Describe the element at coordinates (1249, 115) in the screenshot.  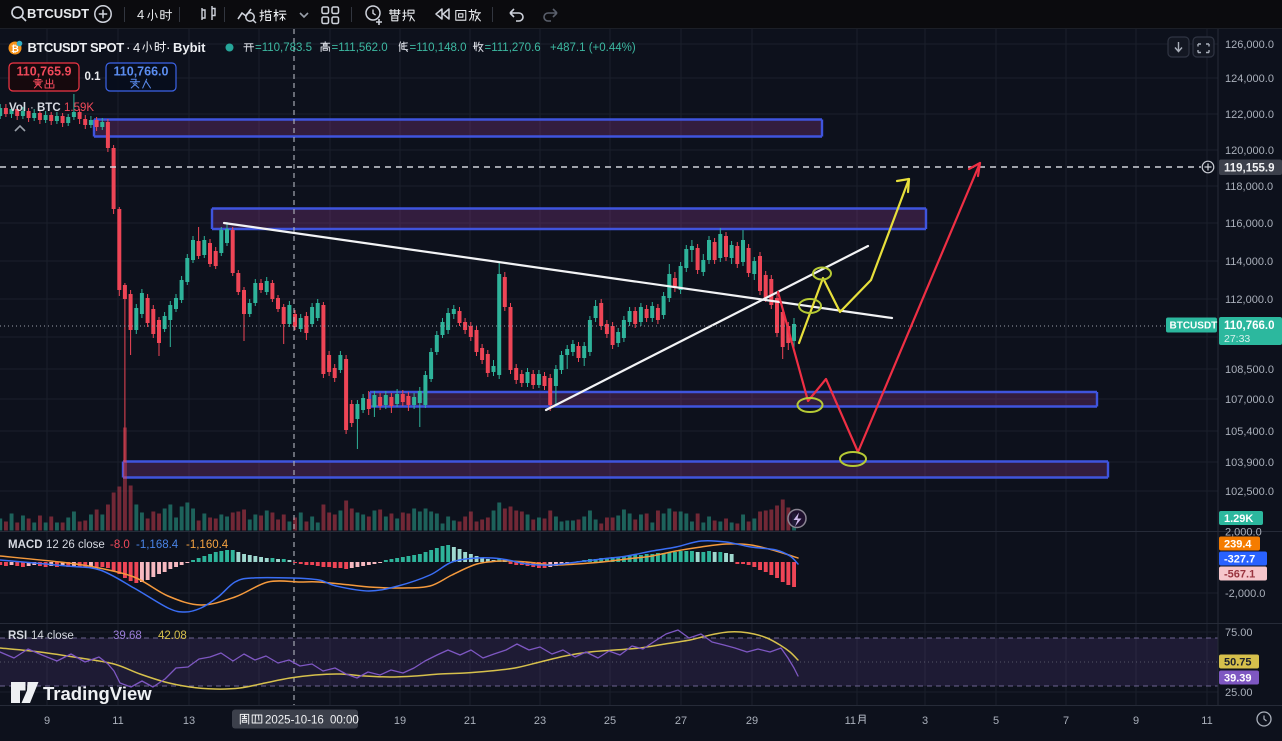
I see `svg-text: 122,000.0` at that location.